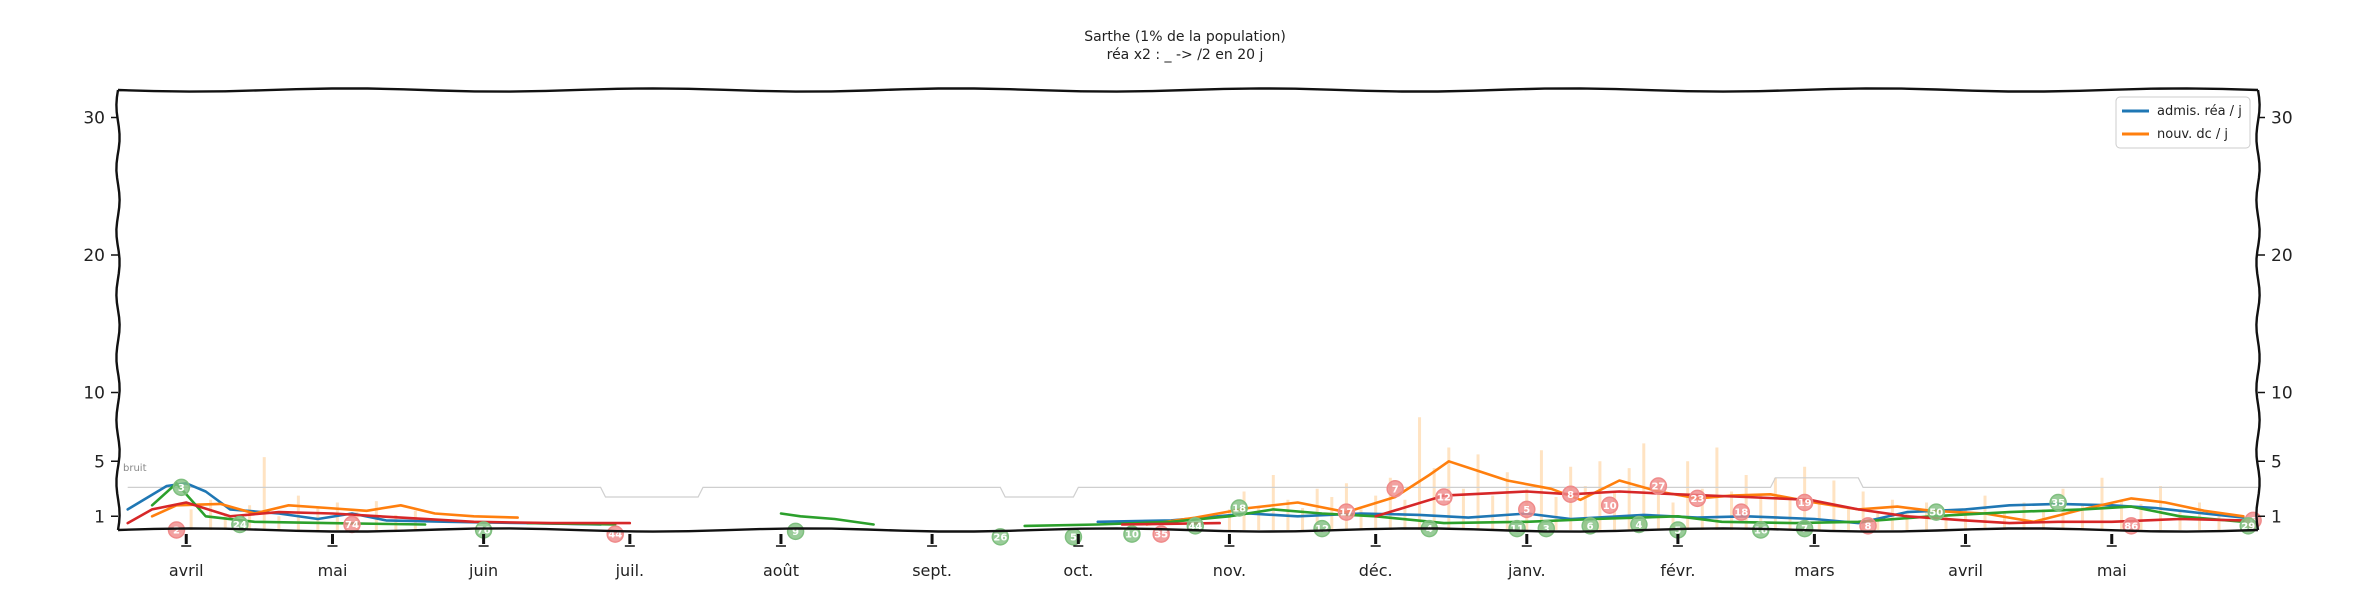 This screenshot has width=2371, height=600. Describe the element at coordinates (1161, 535) in the screenshot. I see `bubble-label: 35` at that location.